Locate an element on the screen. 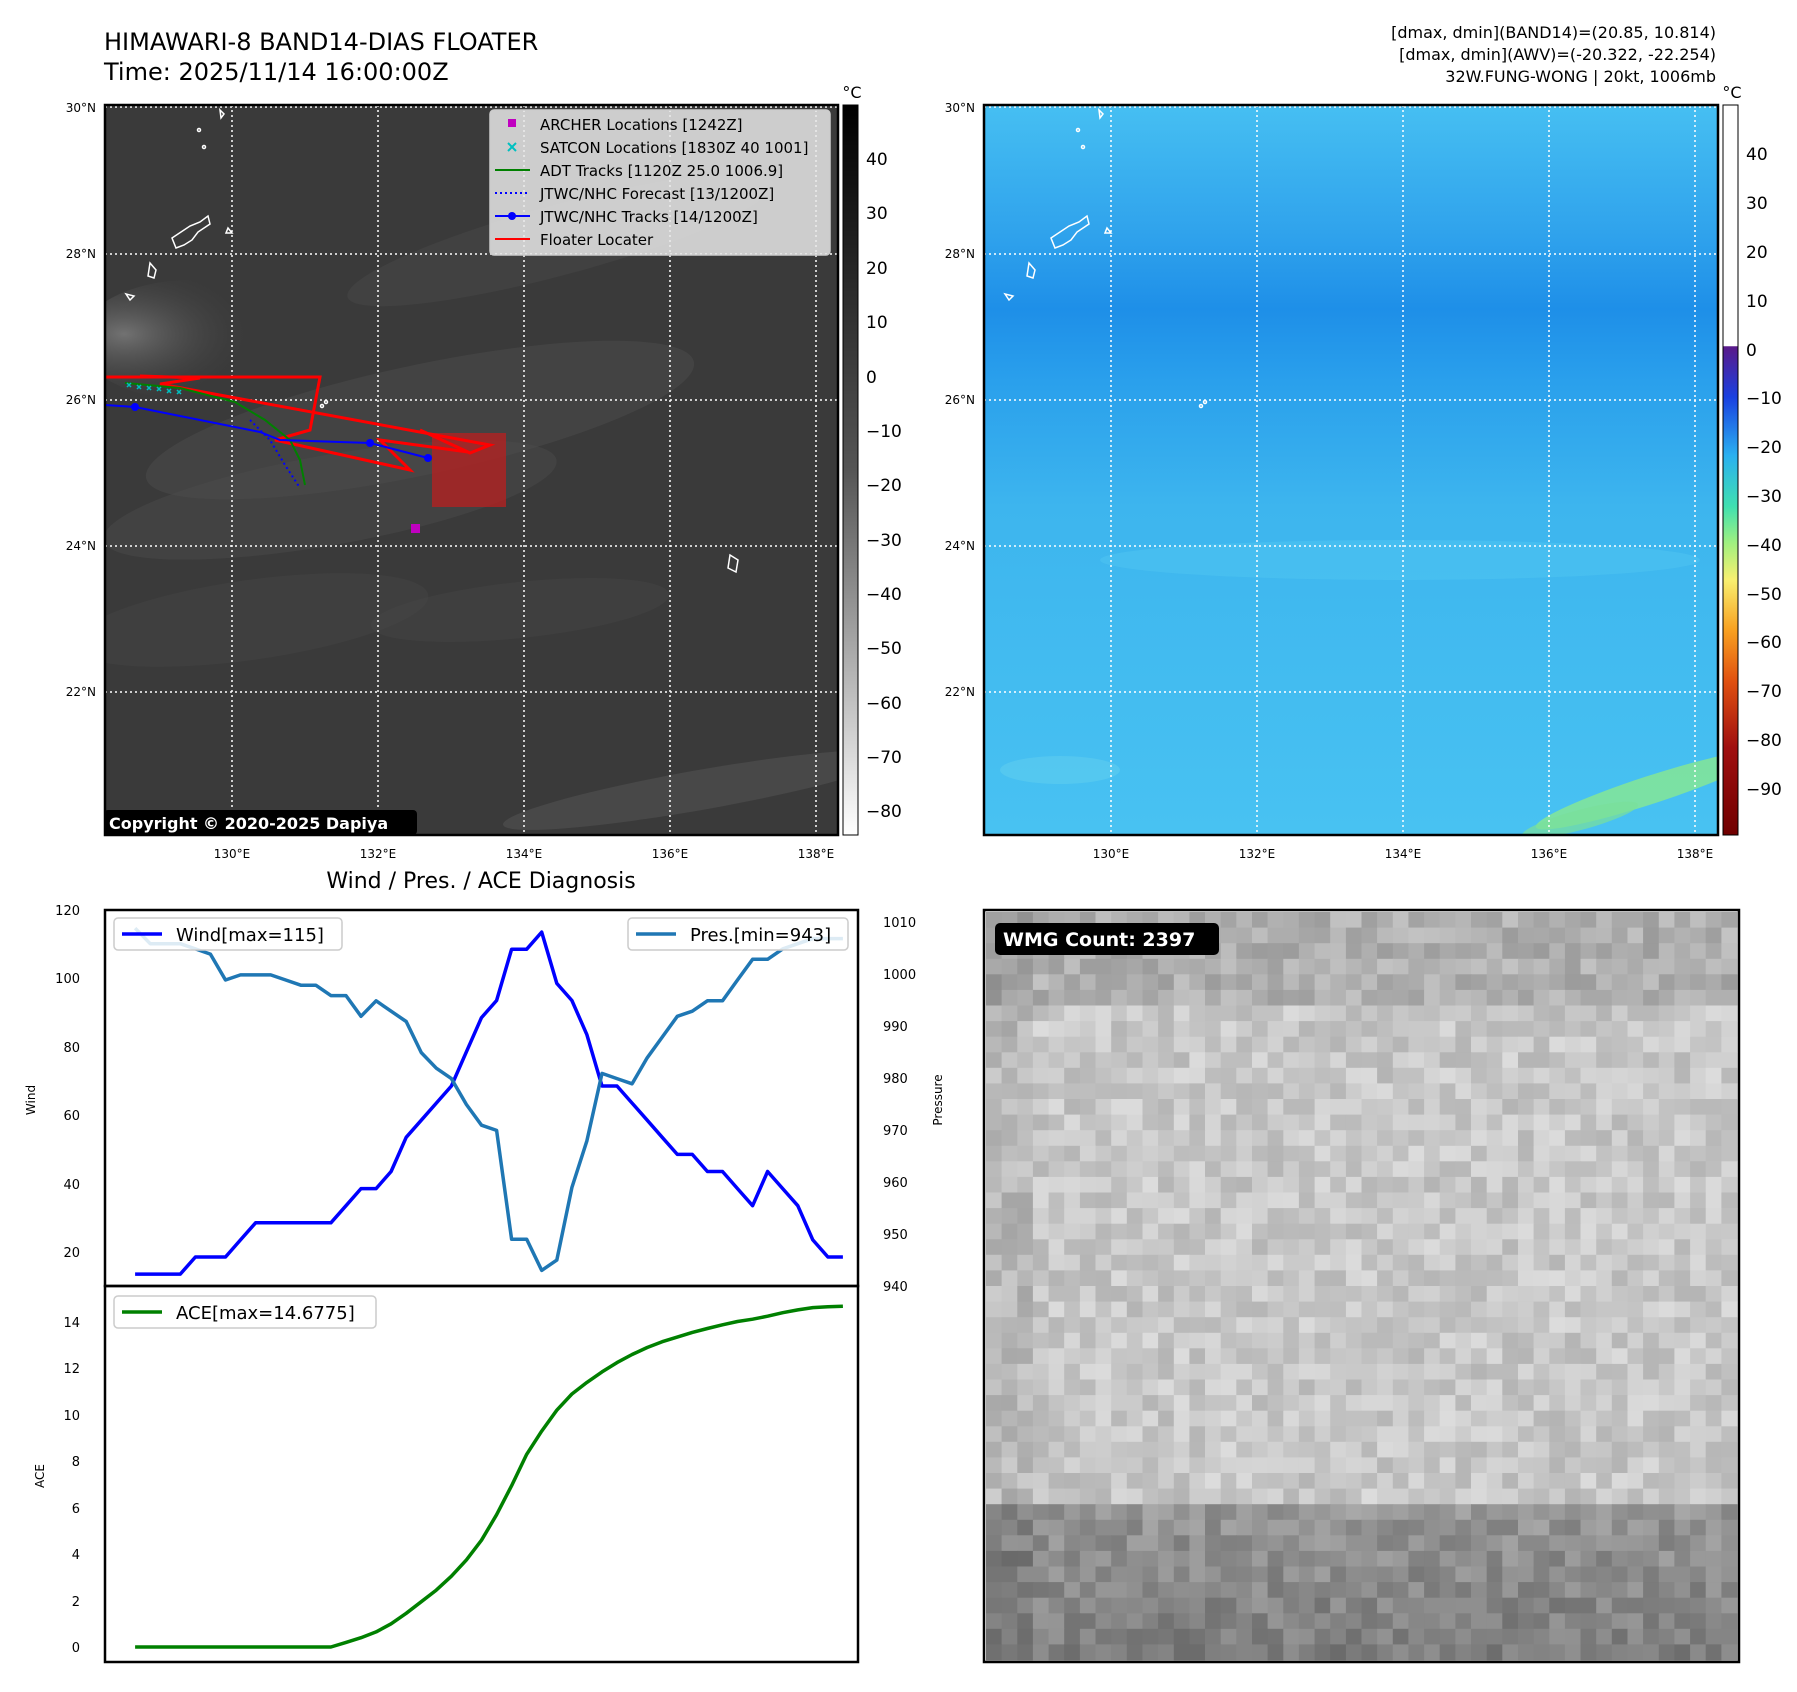 The height and width of the screenshot is (1692, 1797). lat-label: 28°N is located at coordinates (960, 254).